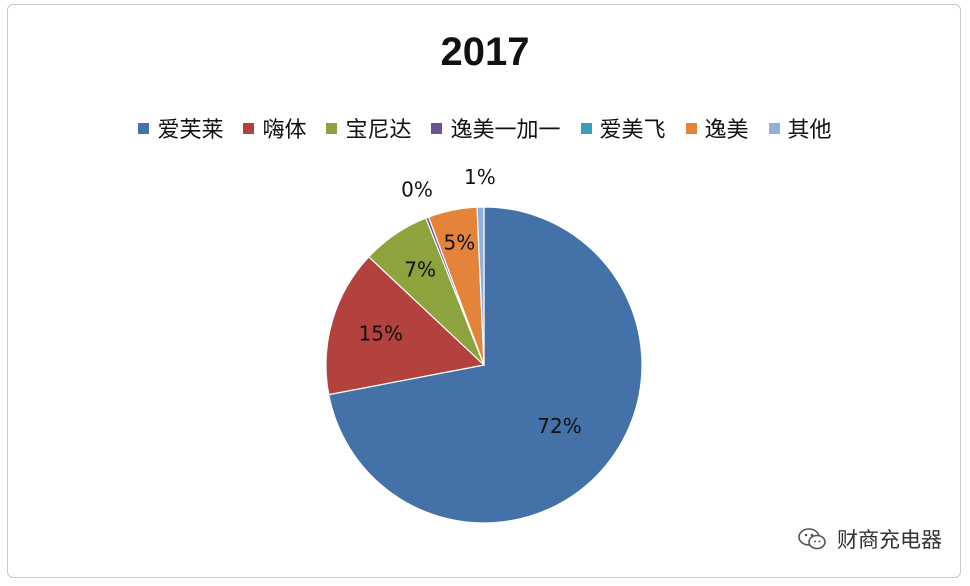  I want to click on data-label: 7%, so click(420, 269).